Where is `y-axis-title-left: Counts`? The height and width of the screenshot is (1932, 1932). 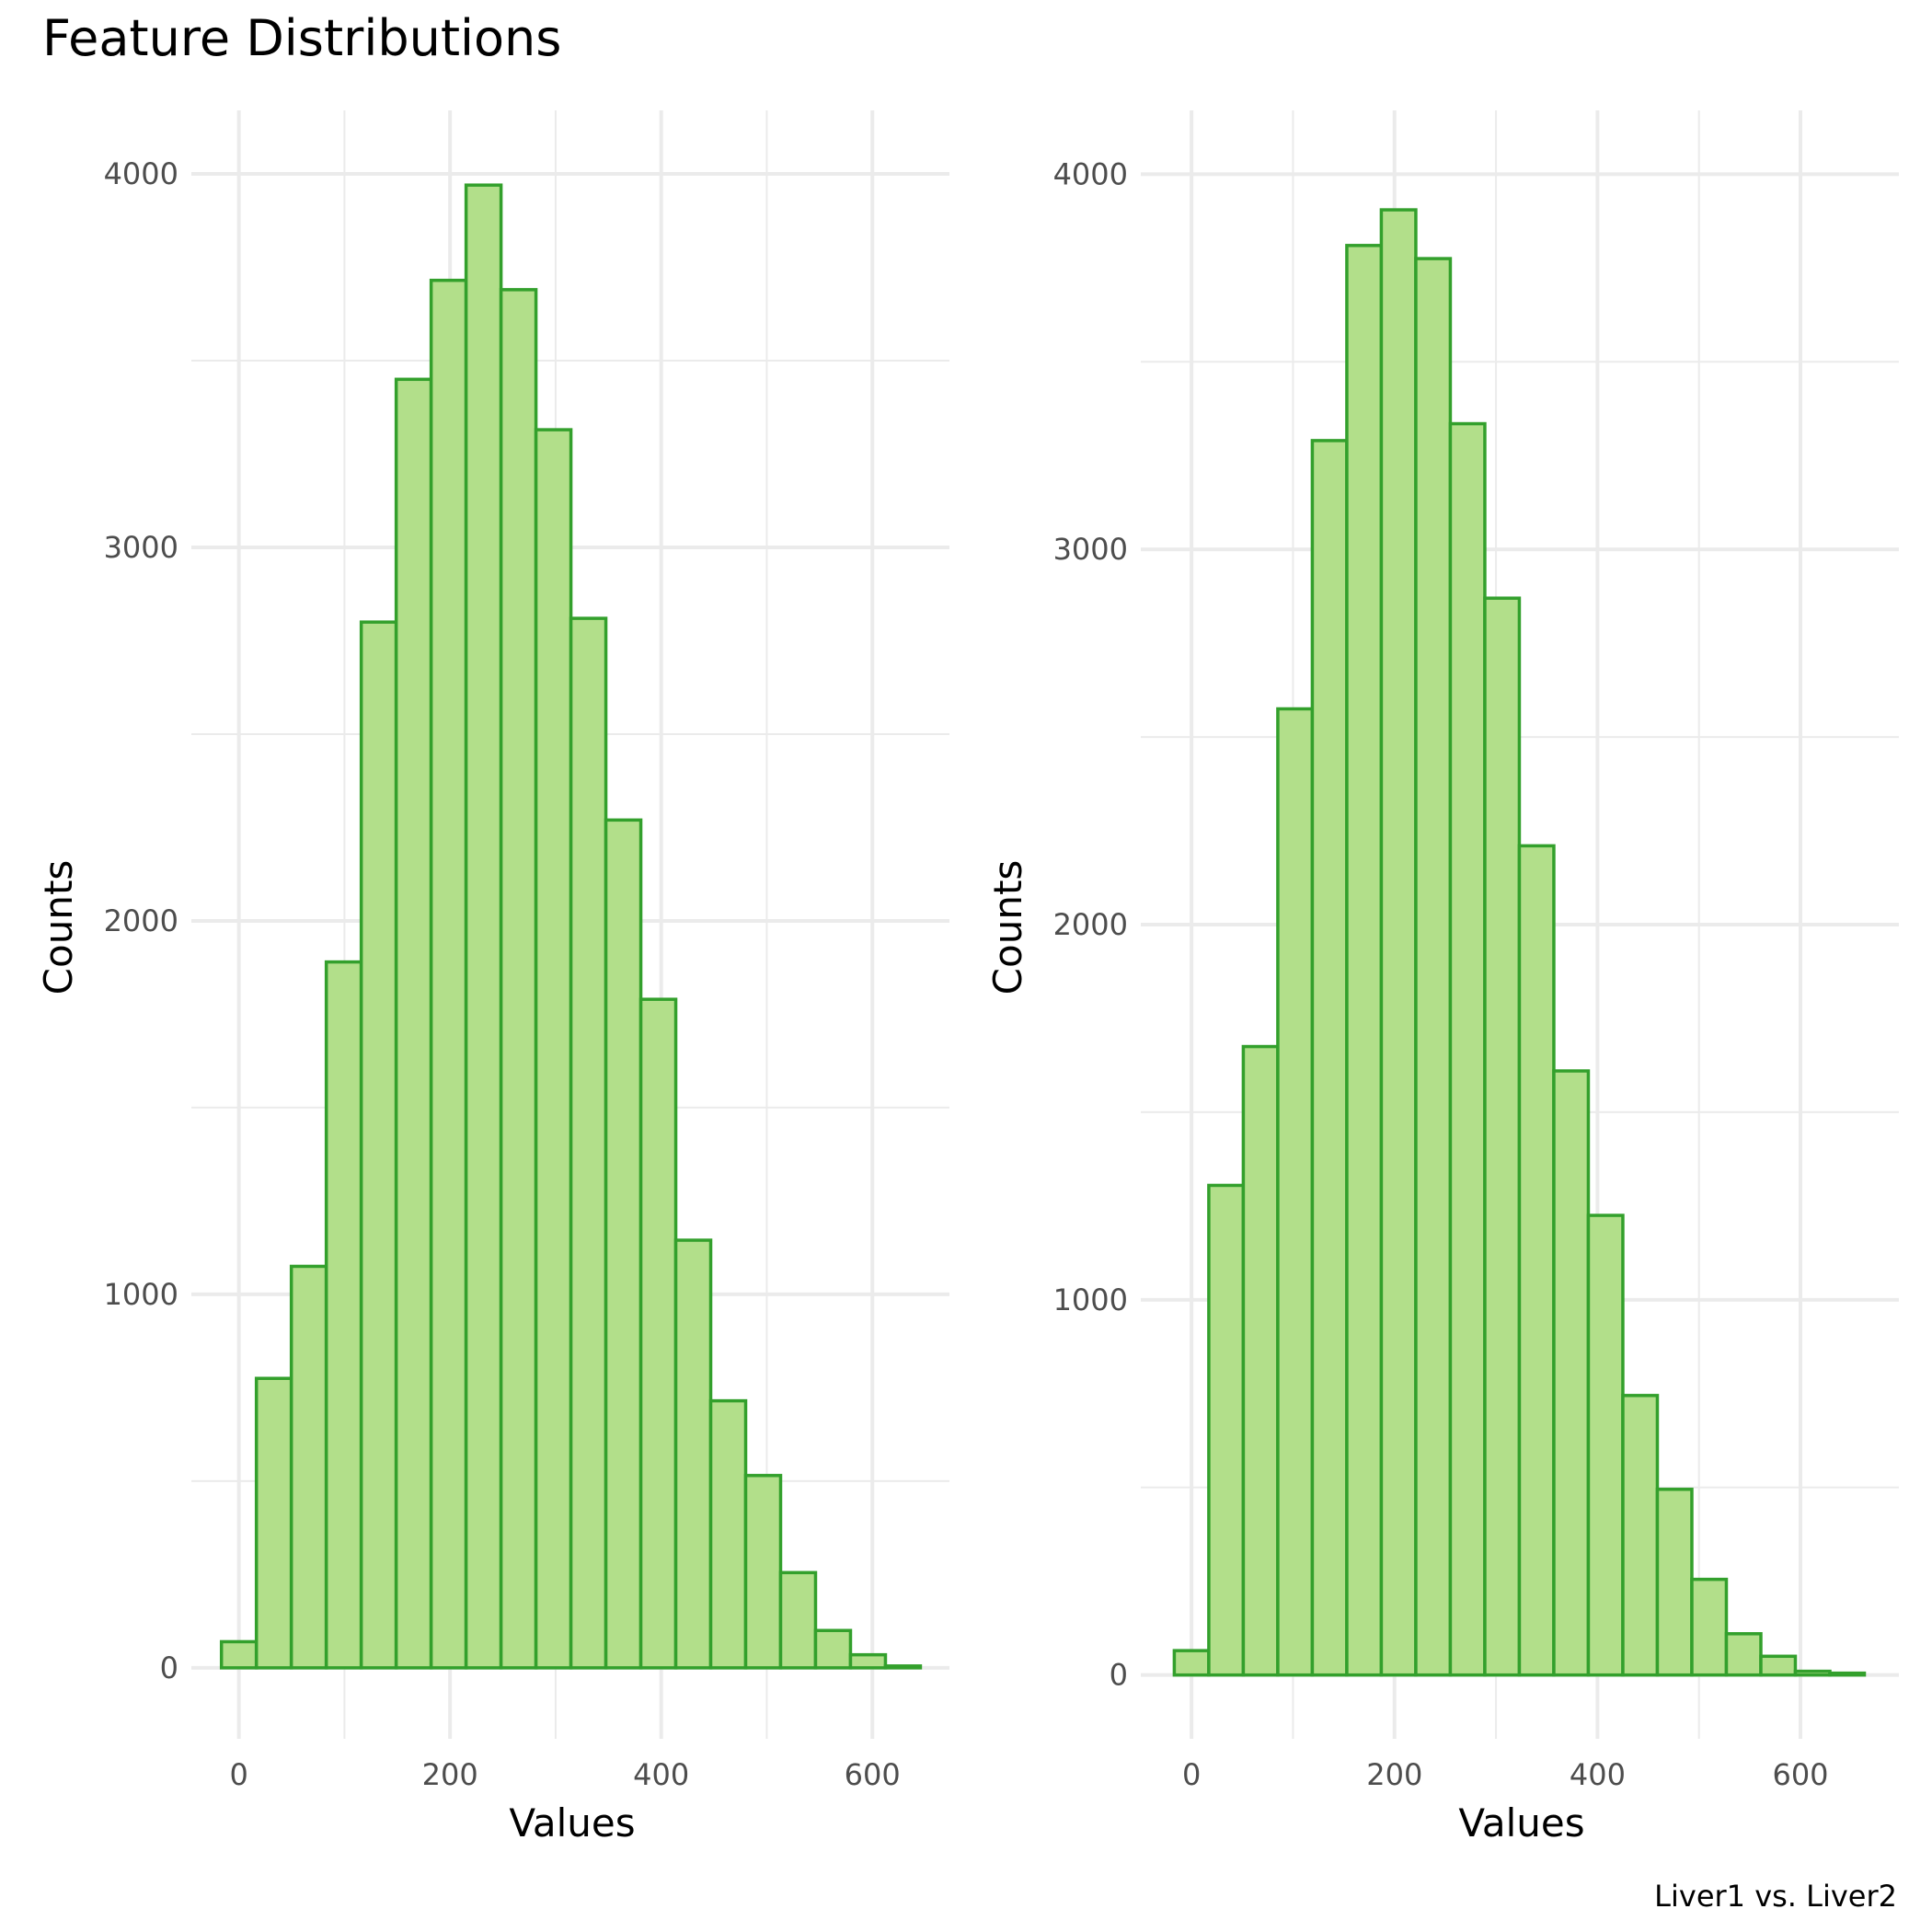 y-axis-title-left: Counts is located at coordinates (58, 927).